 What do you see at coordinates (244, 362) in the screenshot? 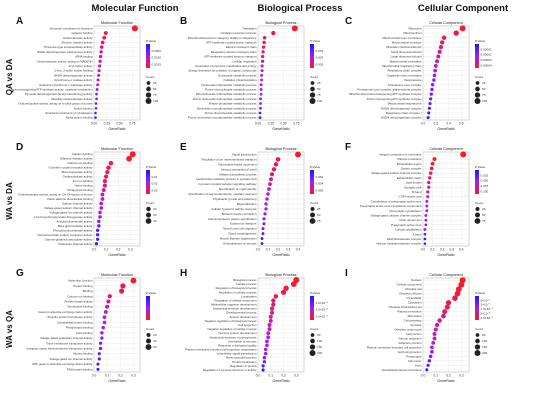
I see `term-label: Protein localization` at bounding box center [244, 362].